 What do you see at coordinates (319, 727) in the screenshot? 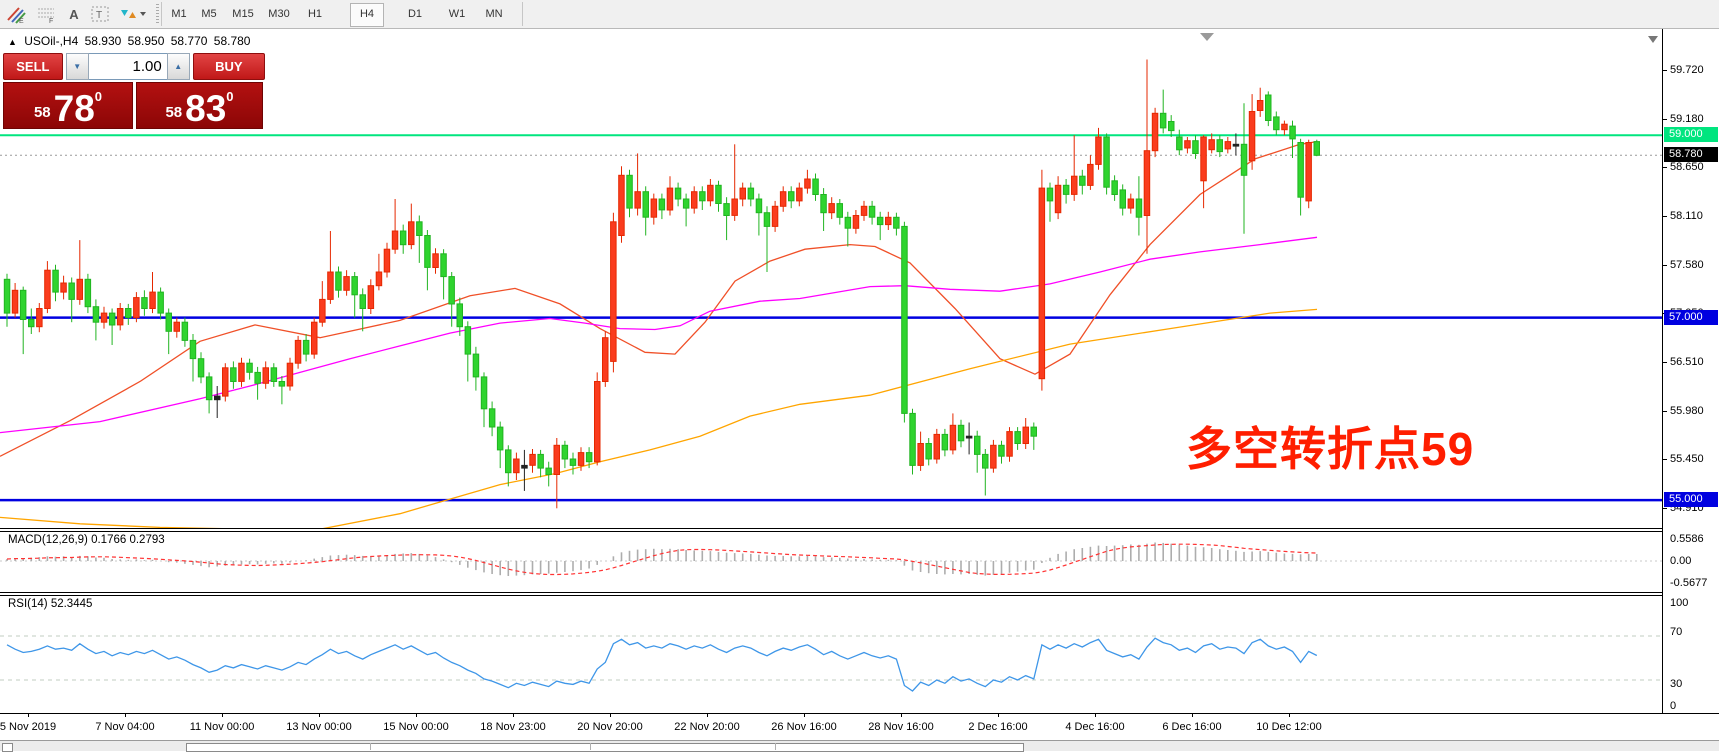
I see `time-label: 13 Nov 00:00` at bounding box center [319, 727].